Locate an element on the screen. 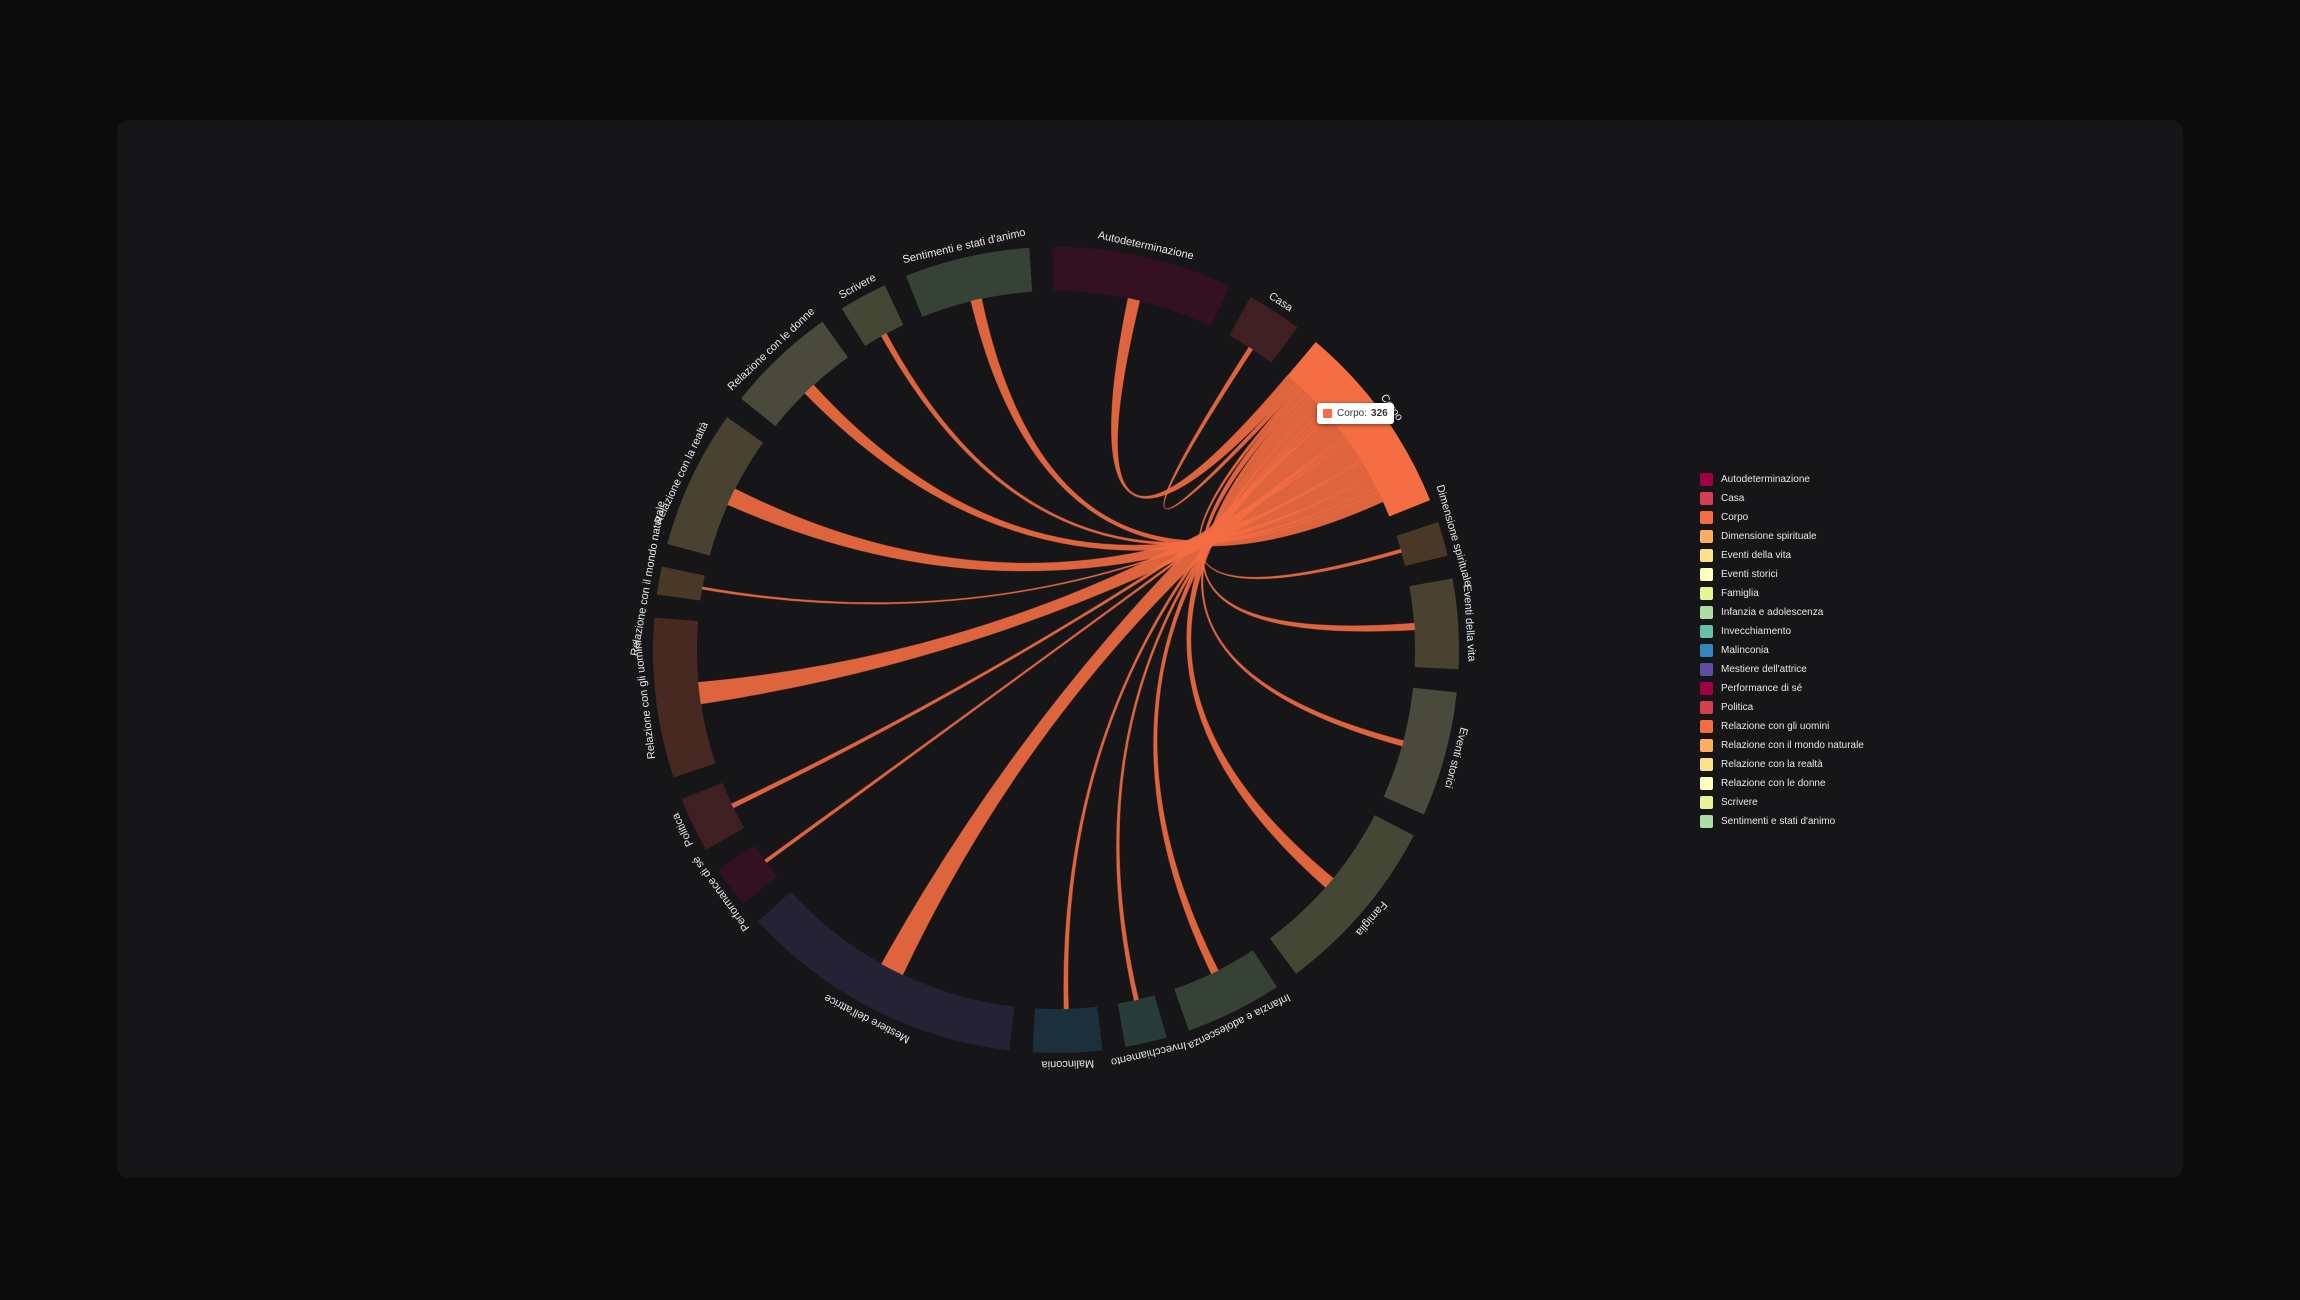  legend-label: Sentimenti e stati d'animo is located at coordinates (1778, 821).